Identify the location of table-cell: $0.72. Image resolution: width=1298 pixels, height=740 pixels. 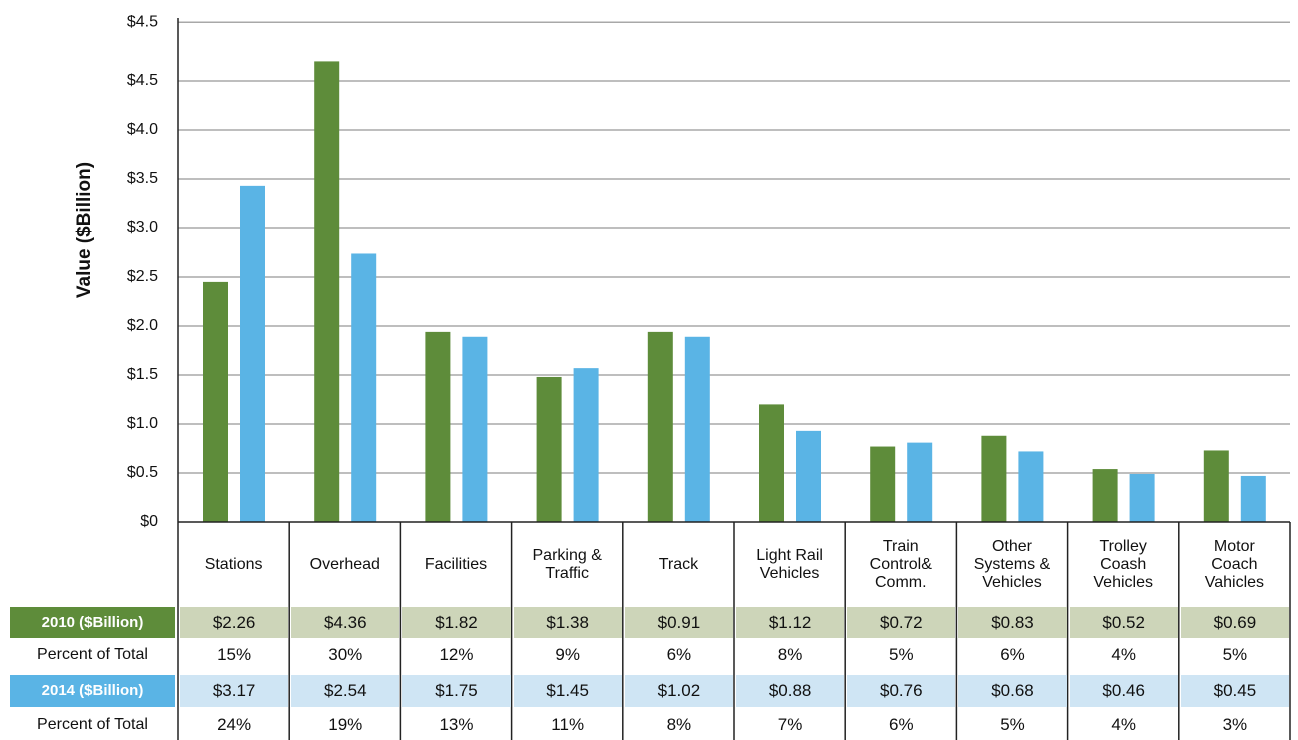
(901, 622).